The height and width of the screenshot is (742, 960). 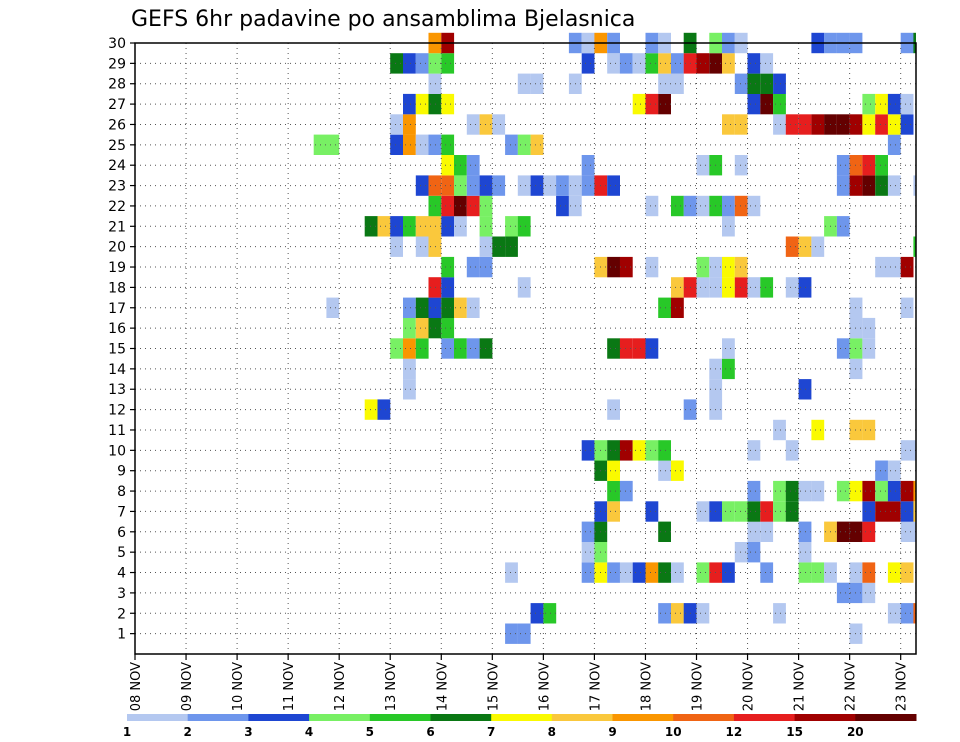 What do you see at coordinates (794, 732) in the screenshot?
I see `legend-level-label: 15` at bounding box center [794, 732].